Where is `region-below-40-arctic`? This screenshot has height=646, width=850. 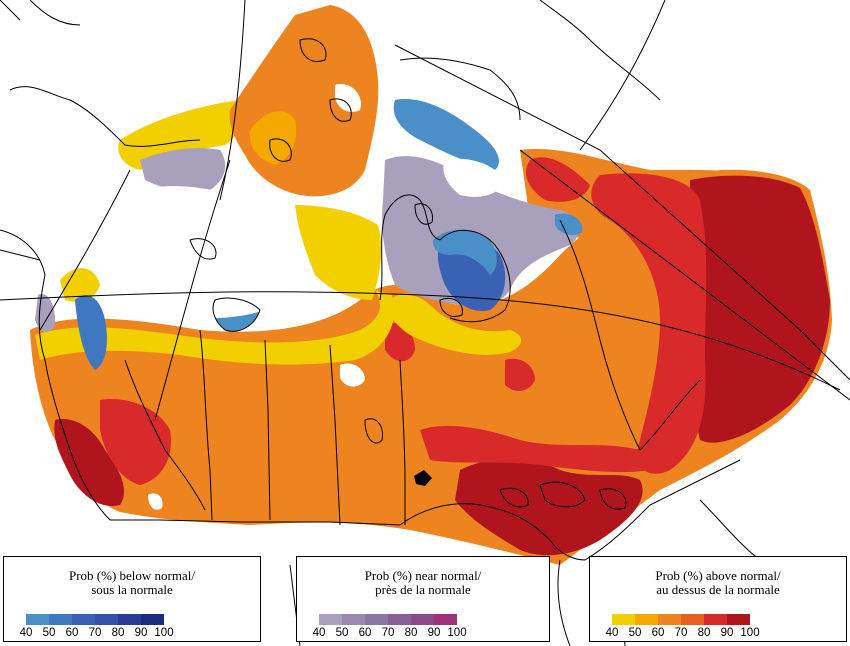 region-below-40-arctic is located at coordinates (446, 134).